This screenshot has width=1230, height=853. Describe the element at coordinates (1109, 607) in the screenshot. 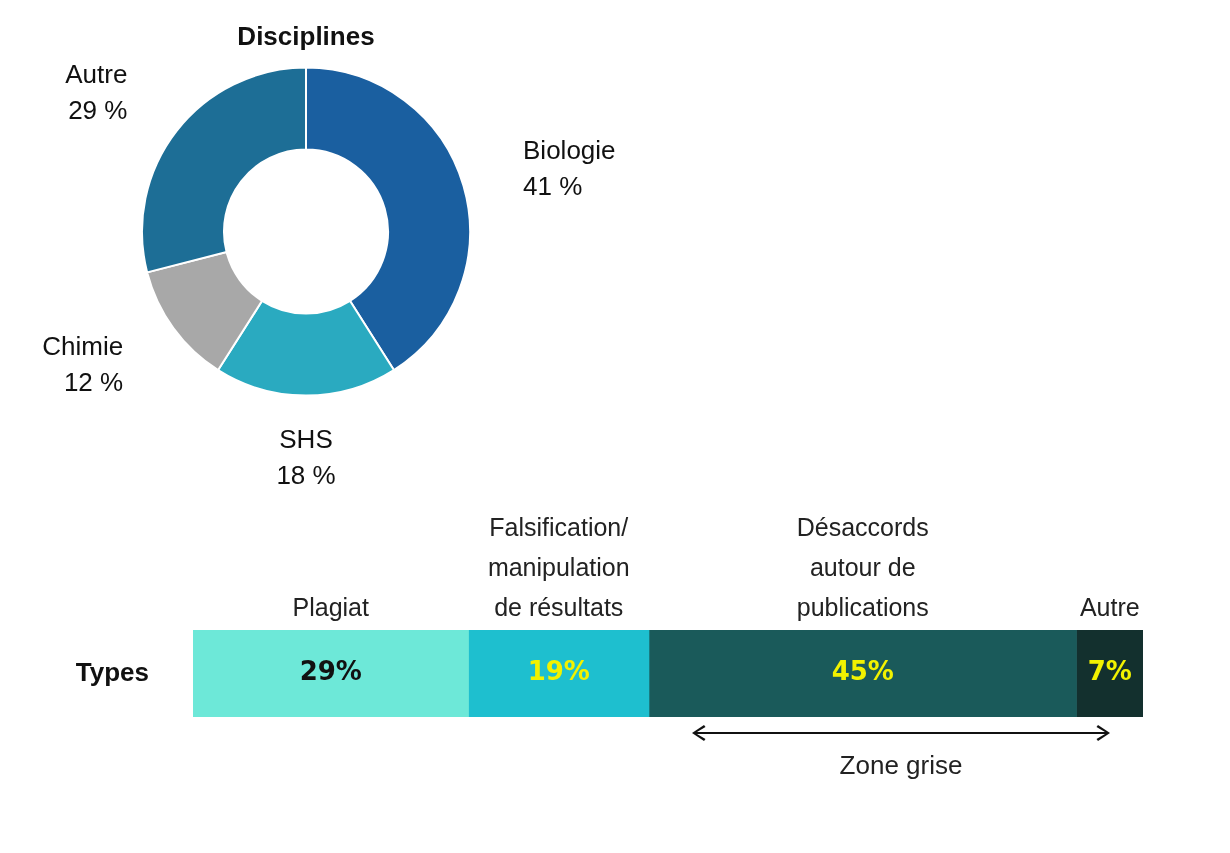

I see `series-label: Autre` at that location.